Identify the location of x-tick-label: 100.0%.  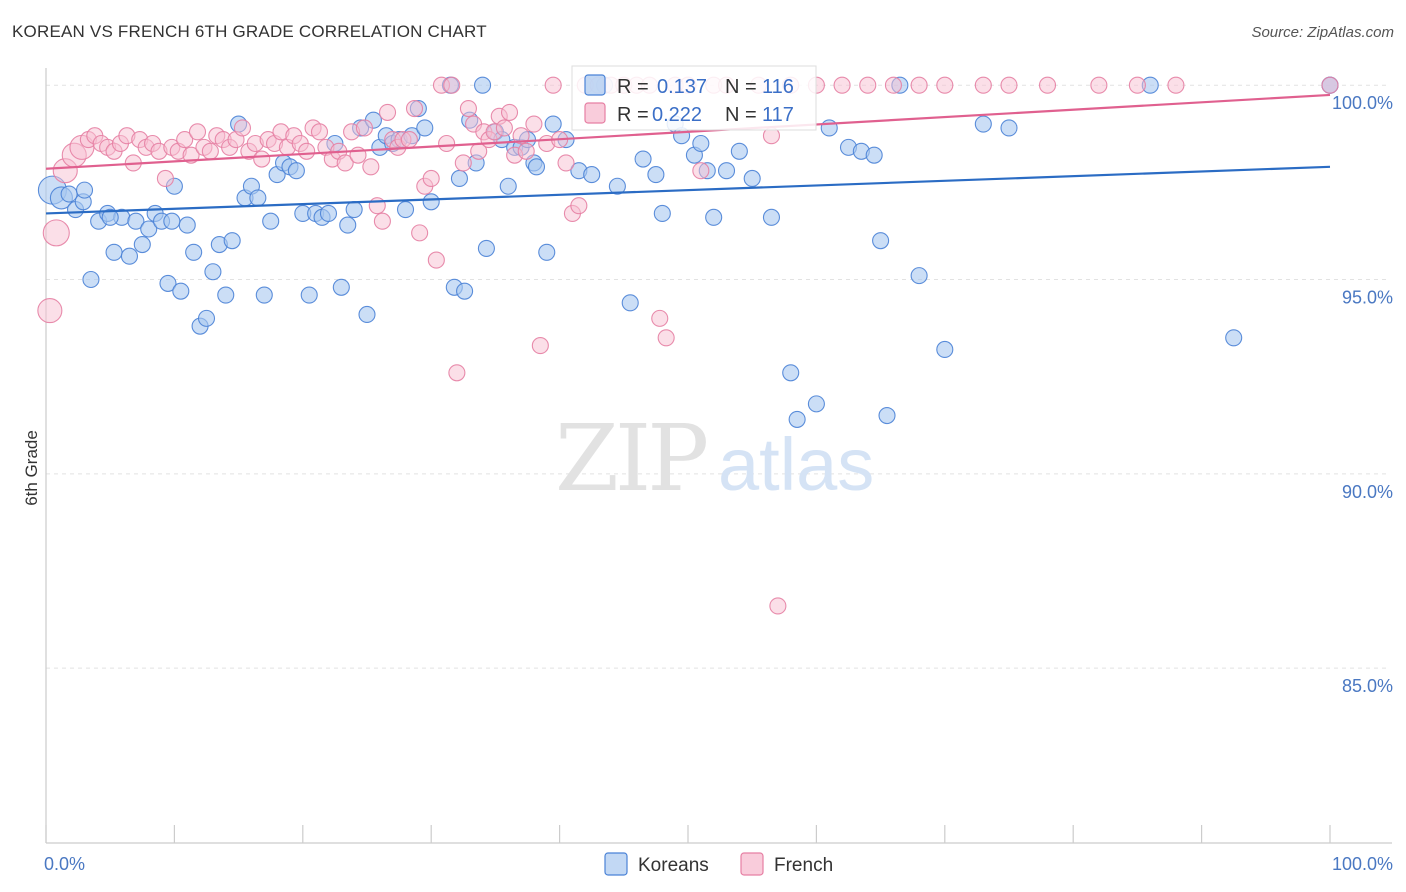
(1362, 864).